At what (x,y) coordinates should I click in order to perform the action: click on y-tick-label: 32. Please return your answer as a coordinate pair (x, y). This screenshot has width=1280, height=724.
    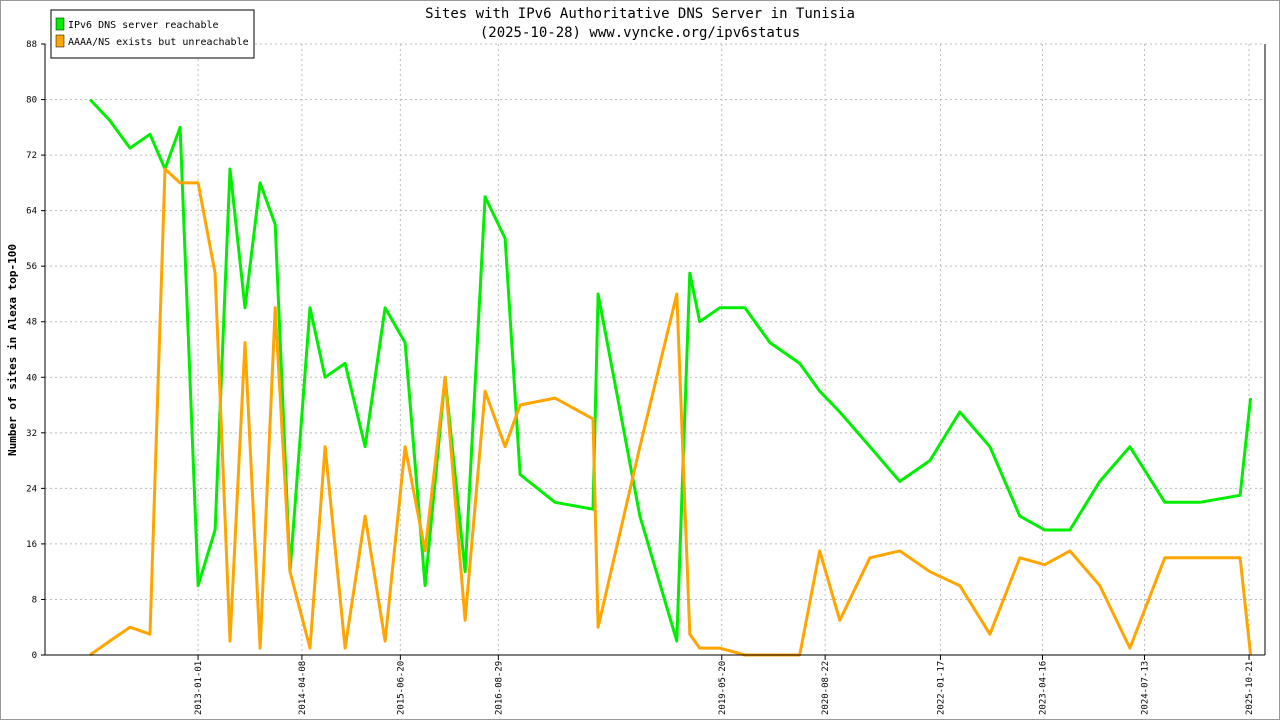
    Looking at the image, I should click on (31, 434).